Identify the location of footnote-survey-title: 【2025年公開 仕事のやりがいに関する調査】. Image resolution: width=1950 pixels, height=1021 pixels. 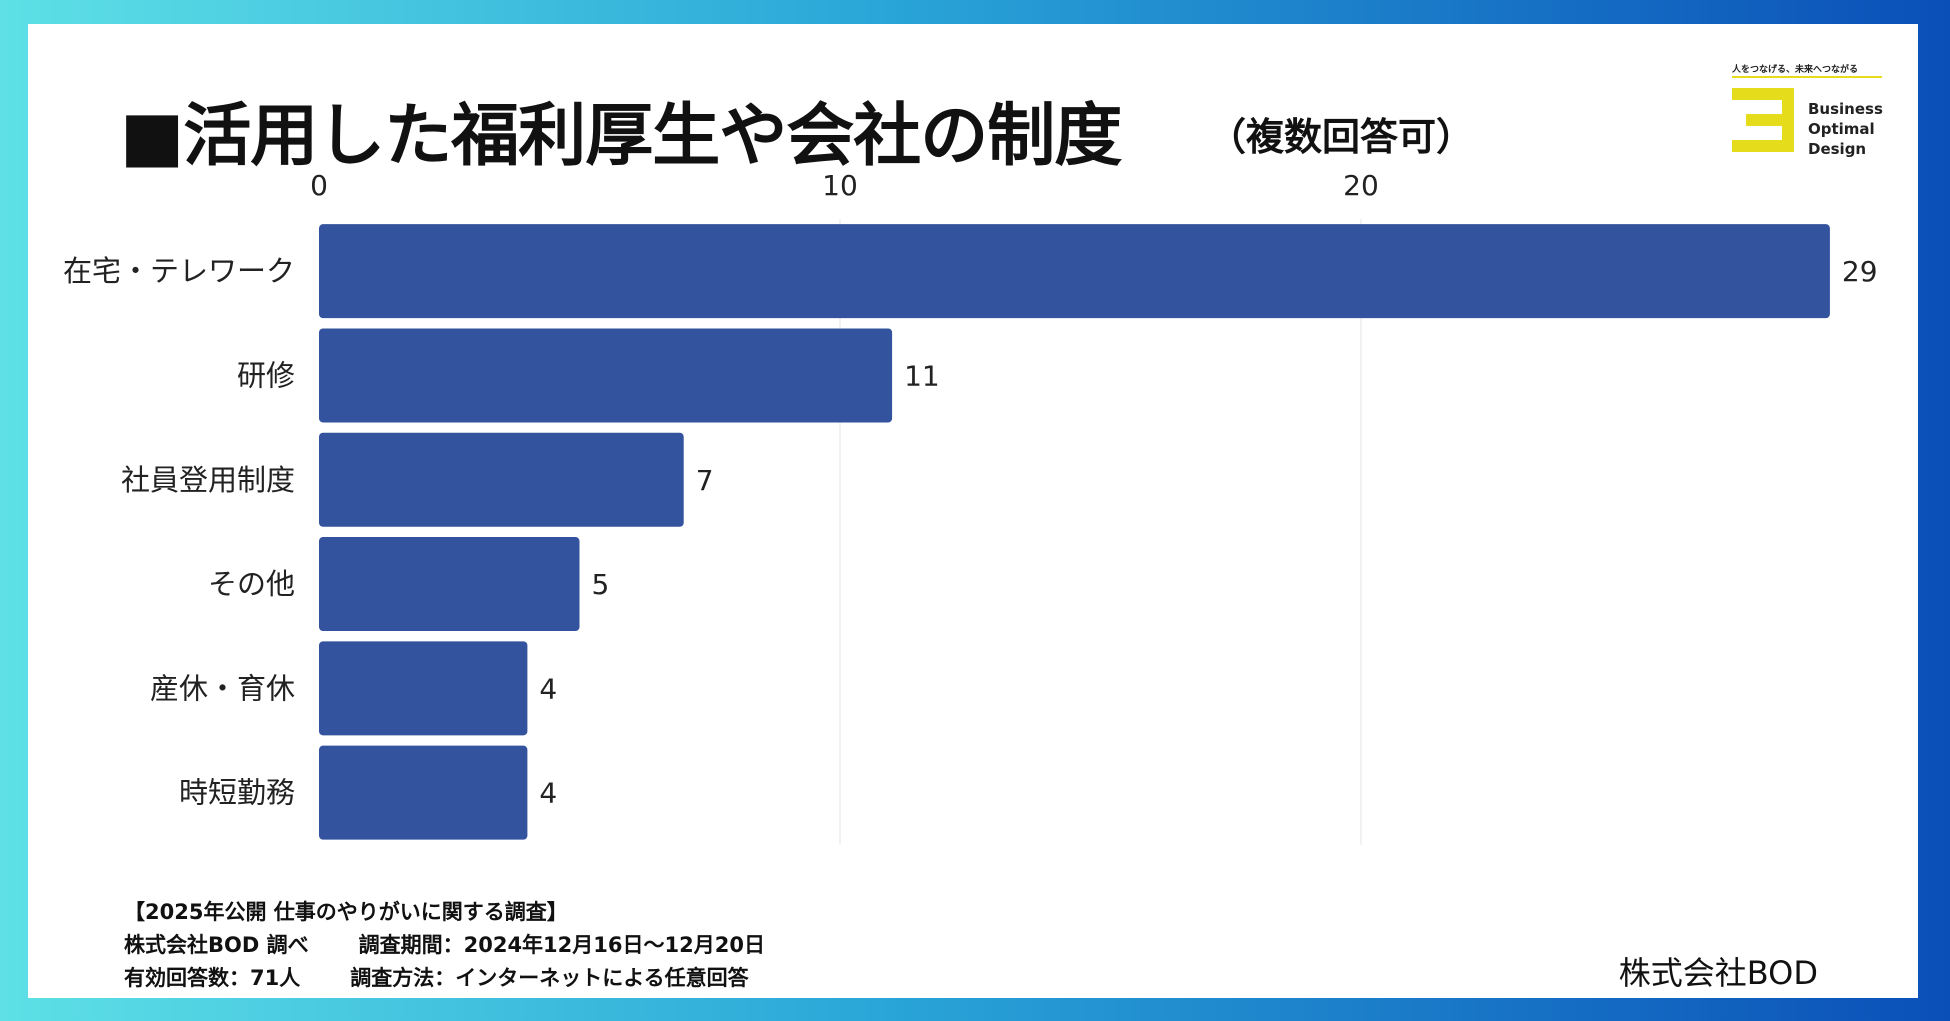
(346, 912).